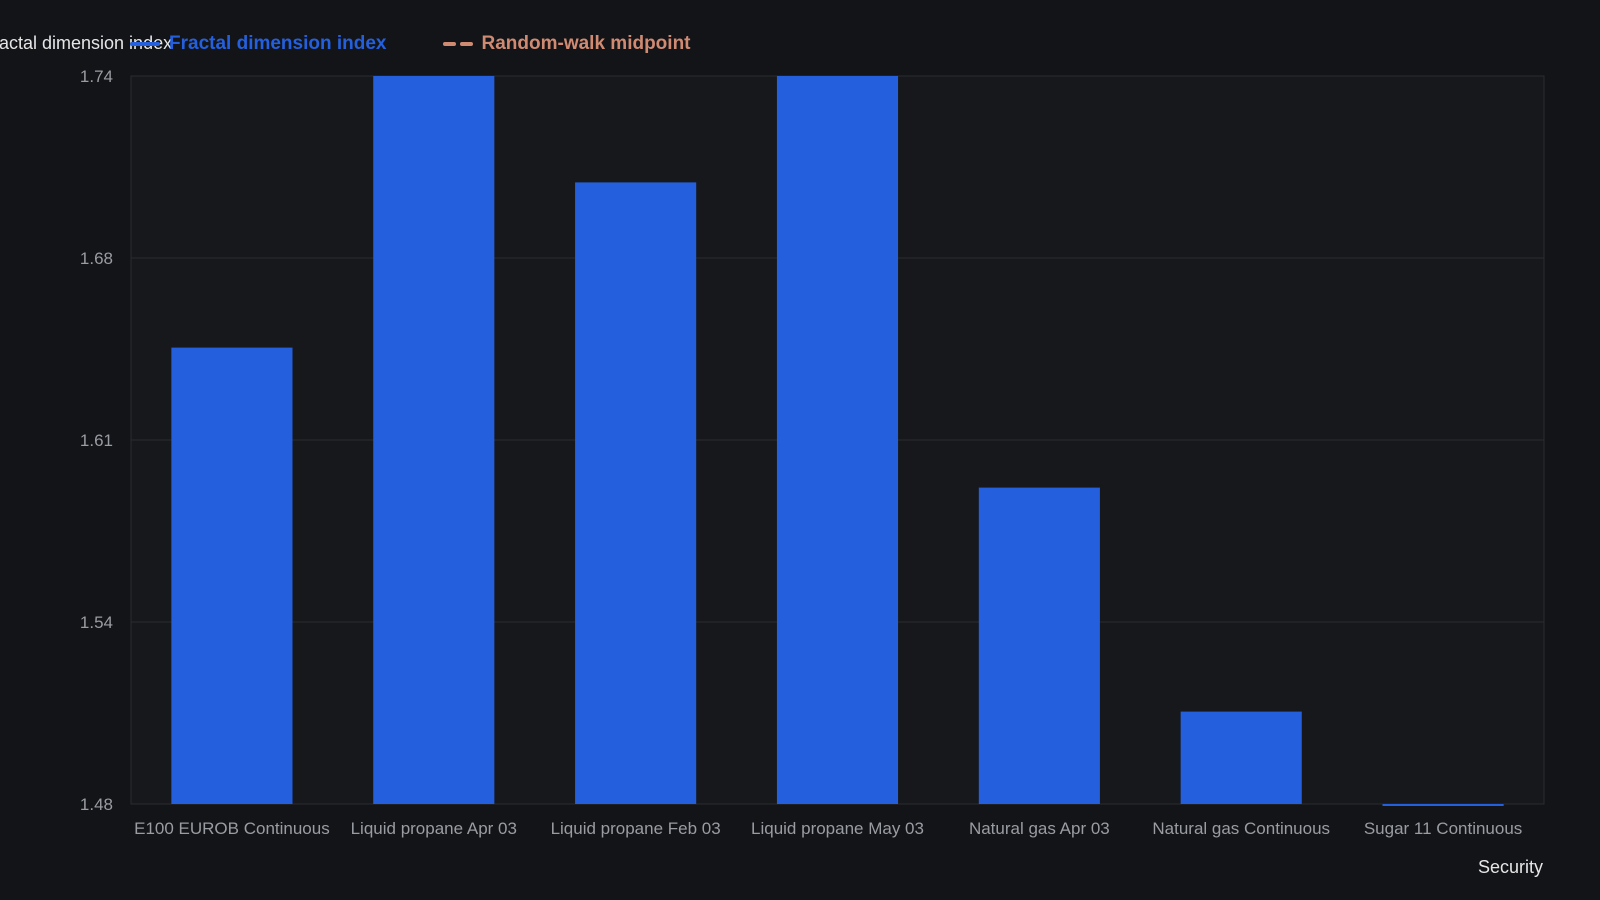  Describe the element at coordinates (457, 44) in the screenshot. I see `legend-swatch-dashed` at that location.